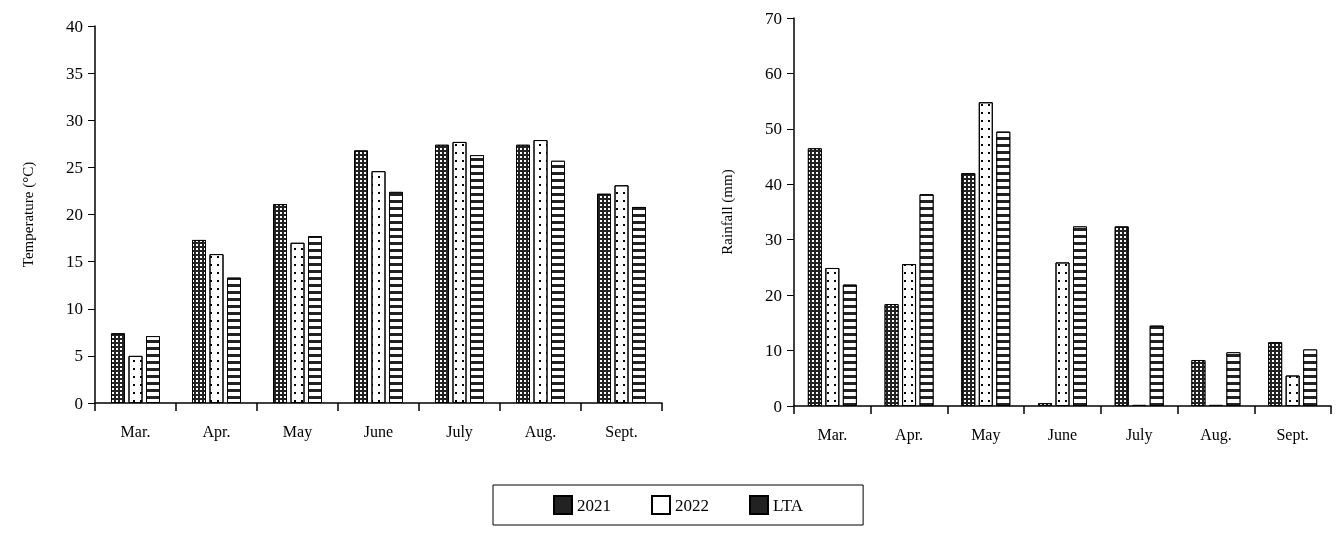  I want to click on y-tick-label: 60, so click(773, 73).